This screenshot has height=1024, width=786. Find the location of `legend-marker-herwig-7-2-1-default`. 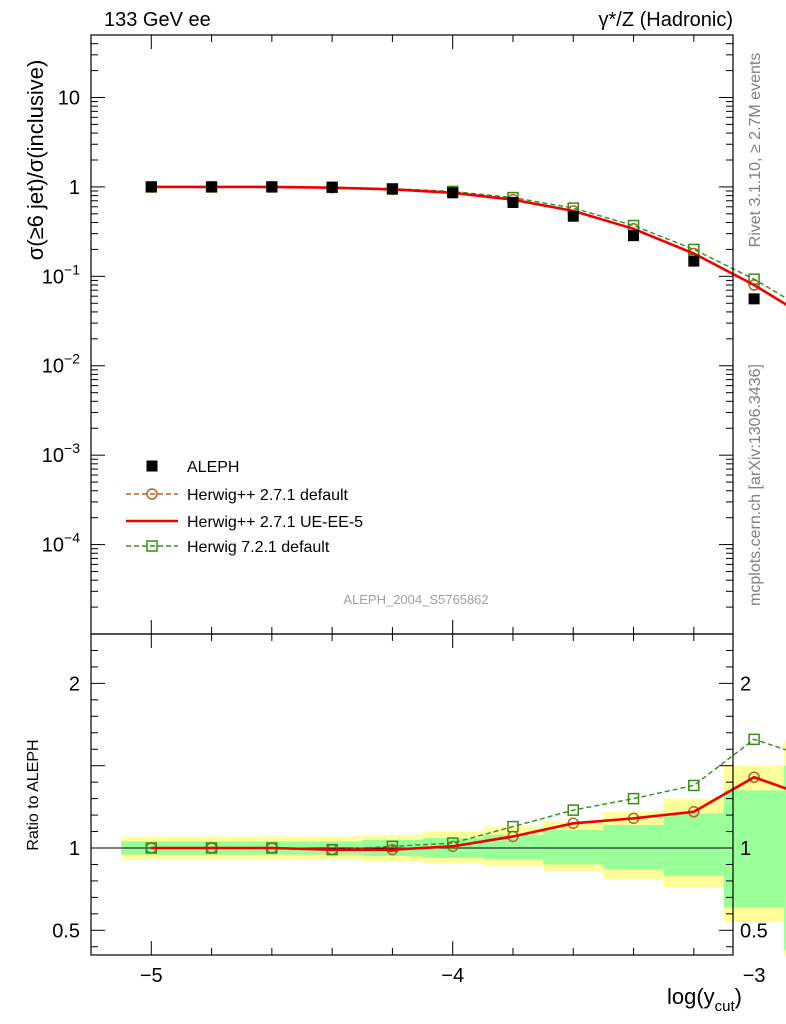

legend-marker-herwig-7-2-1-default is located at coordinates (152, 546).